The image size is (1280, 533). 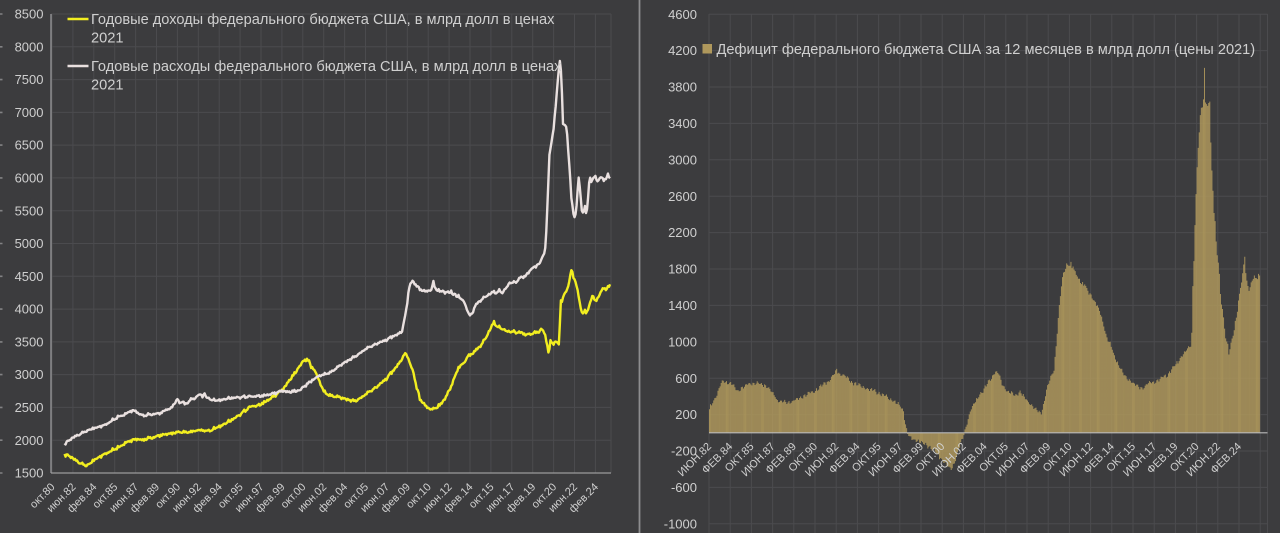 I want to click on svg-text: 3500, so click(x=29, y=342).